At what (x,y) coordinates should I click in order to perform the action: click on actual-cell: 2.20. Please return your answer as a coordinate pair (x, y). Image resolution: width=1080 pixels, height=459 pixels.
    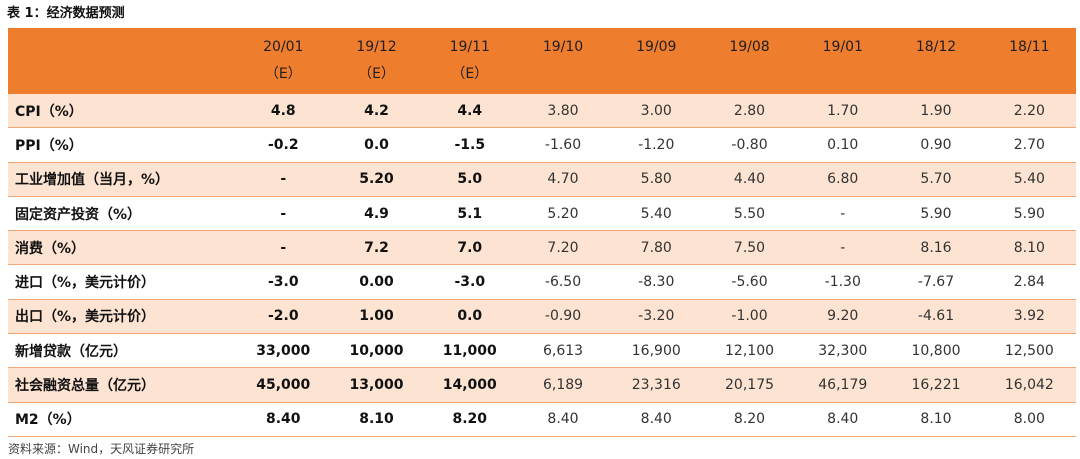
    Looking at the image, I should click on (1029, 111).